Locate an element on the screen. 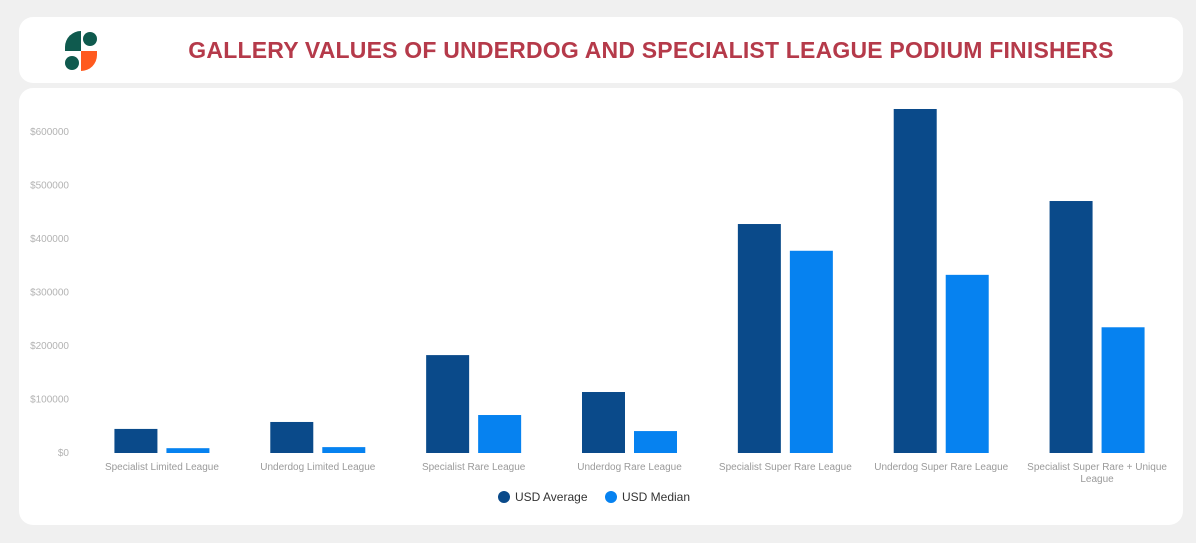  x-tick-label: Specialist Super Rare + Unique is located at coordinates (1097, 467).